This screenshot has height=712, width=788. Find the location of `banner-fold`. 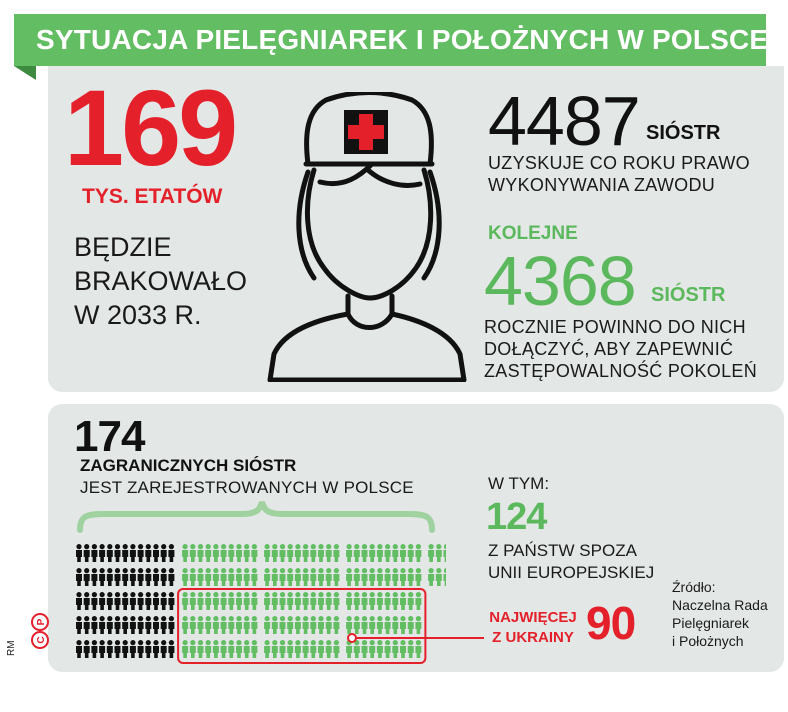

banner-fold is located at coordinates (25, 73).